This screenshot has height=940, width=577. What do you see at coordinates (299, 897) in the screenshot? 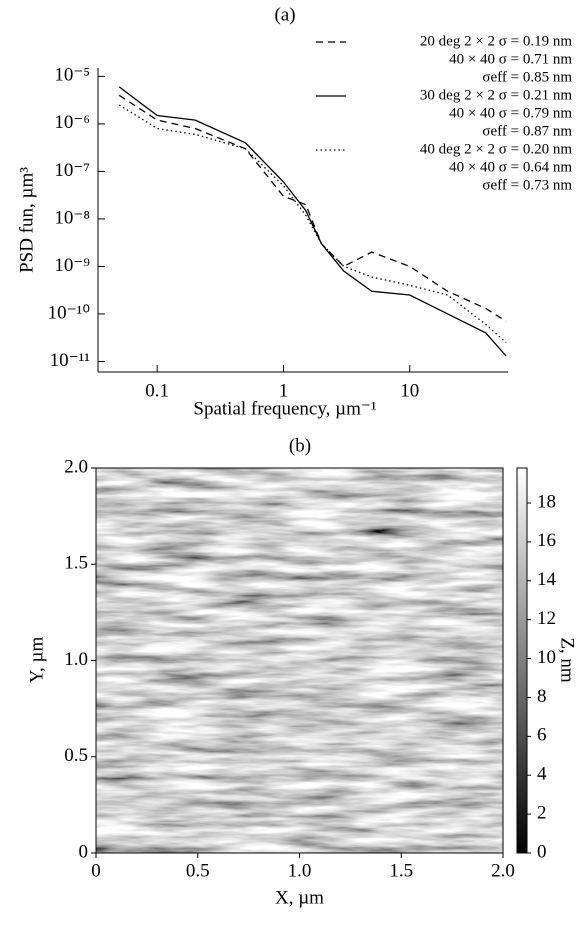
I see `x-axis-label: X, µm` at bounding box center [299, 897].